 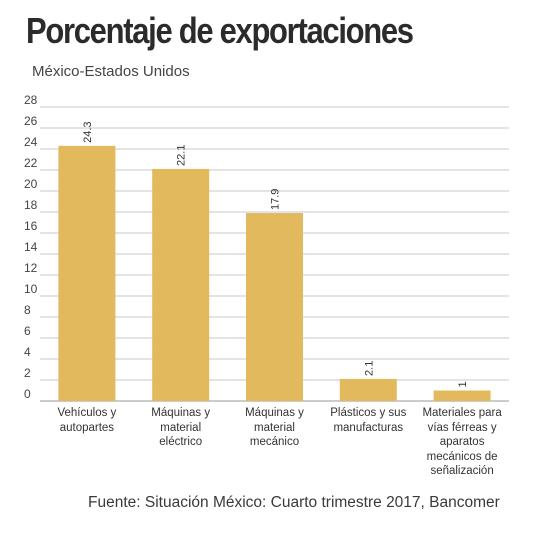 What do you see at coordinates (31, 247) in the screenshot?
I see `y-tick-label: 14` at bounding box center [31, 247].